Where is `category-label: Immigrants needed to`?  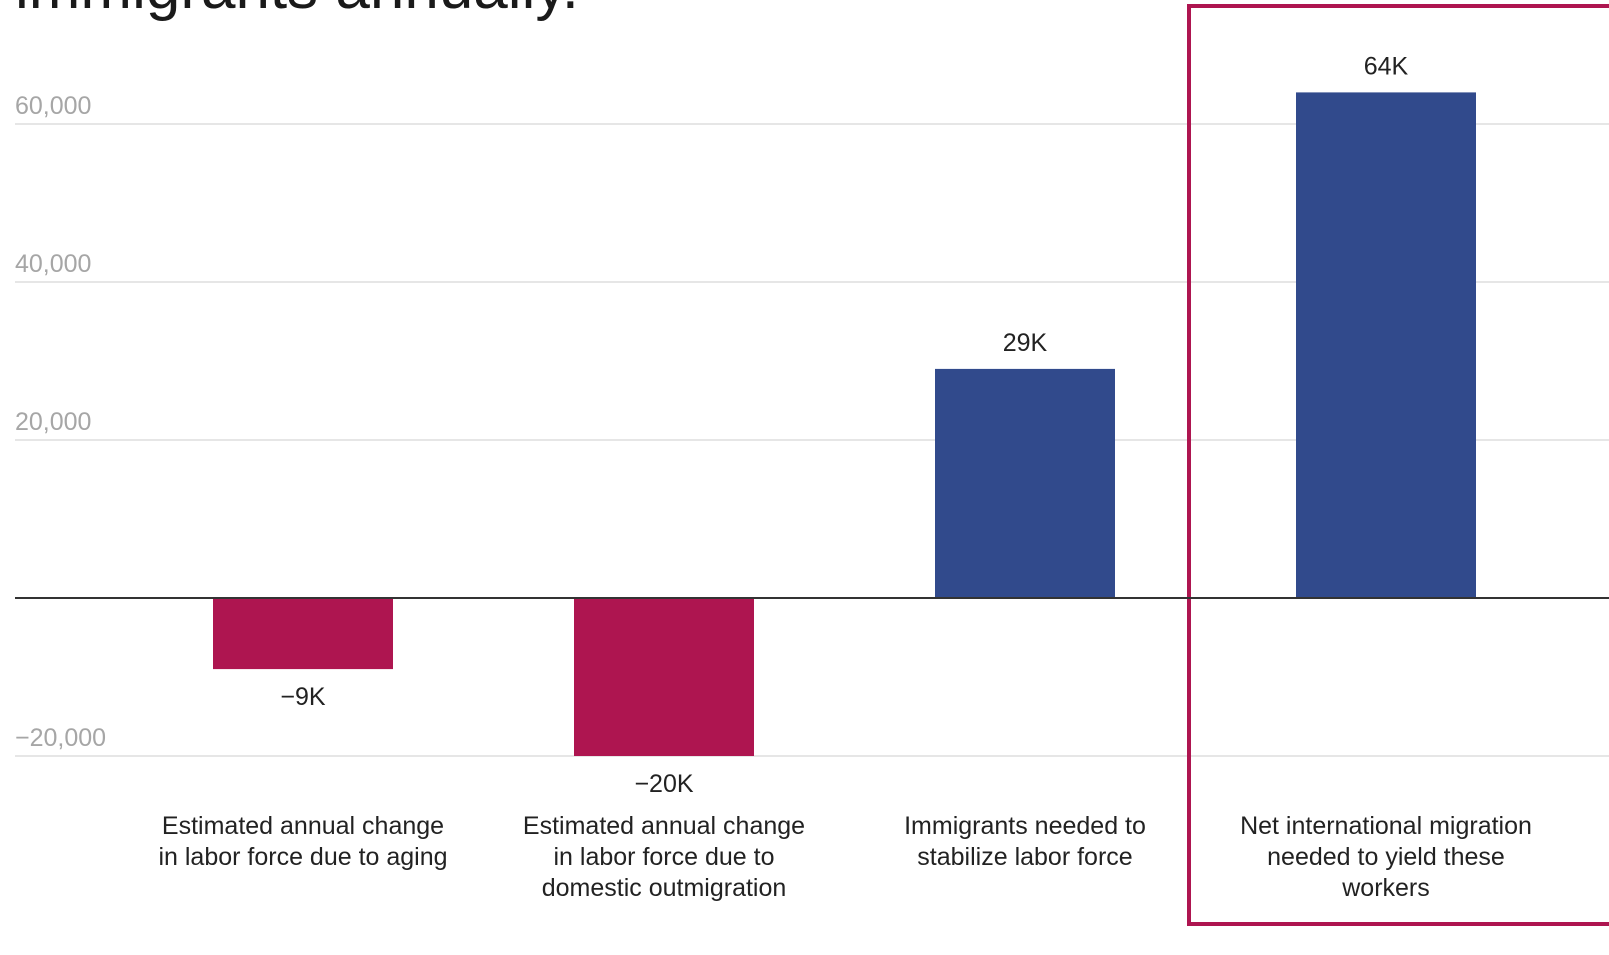 category-label: Immigrants needed to is located at coordinates (1025, 826).